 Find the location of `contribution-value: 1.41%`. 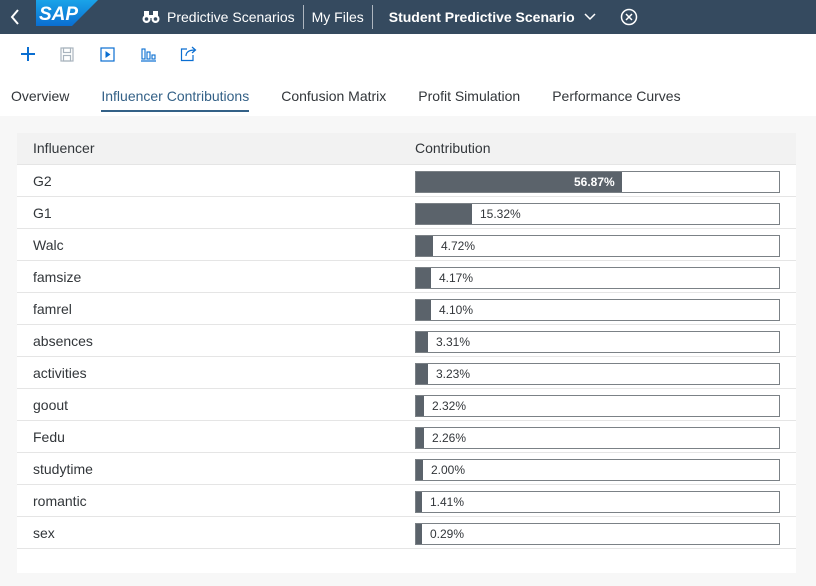

contribution-value: 1.41% is located at coordinates (447, 502).